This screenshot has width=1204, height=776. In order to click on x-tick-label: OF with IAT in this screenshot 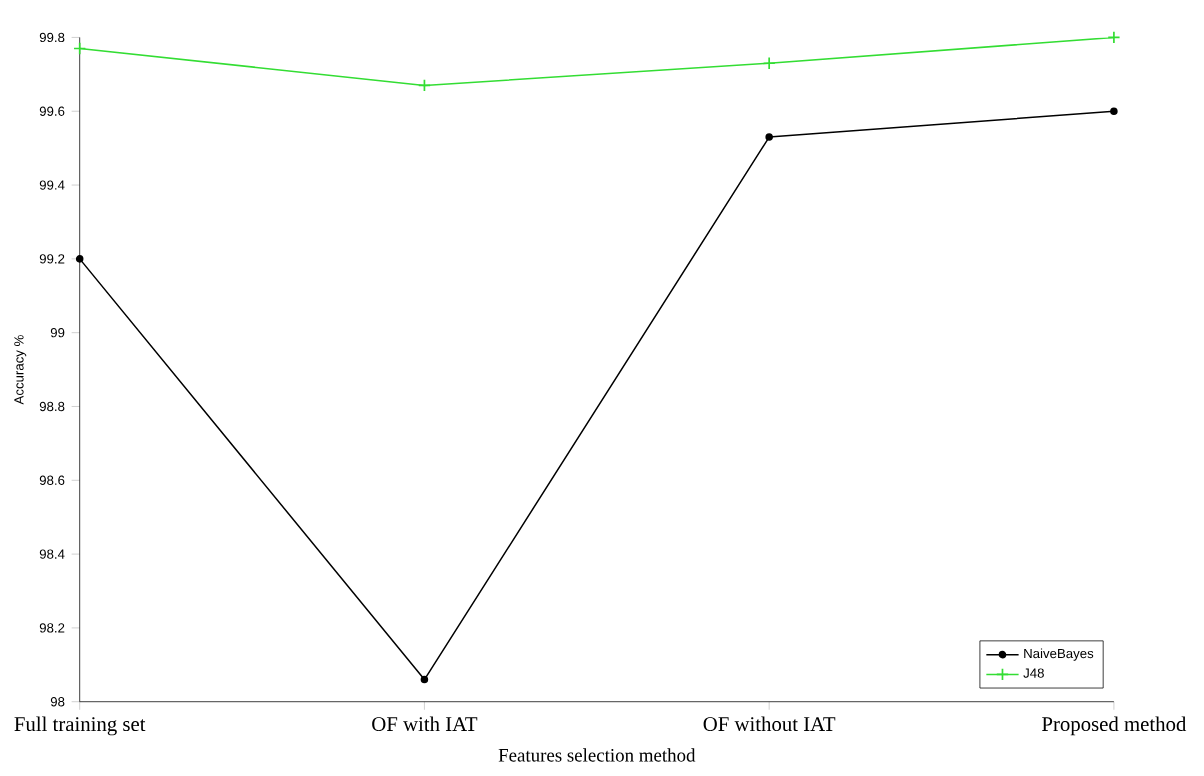, I will do `click(425, 724)`.